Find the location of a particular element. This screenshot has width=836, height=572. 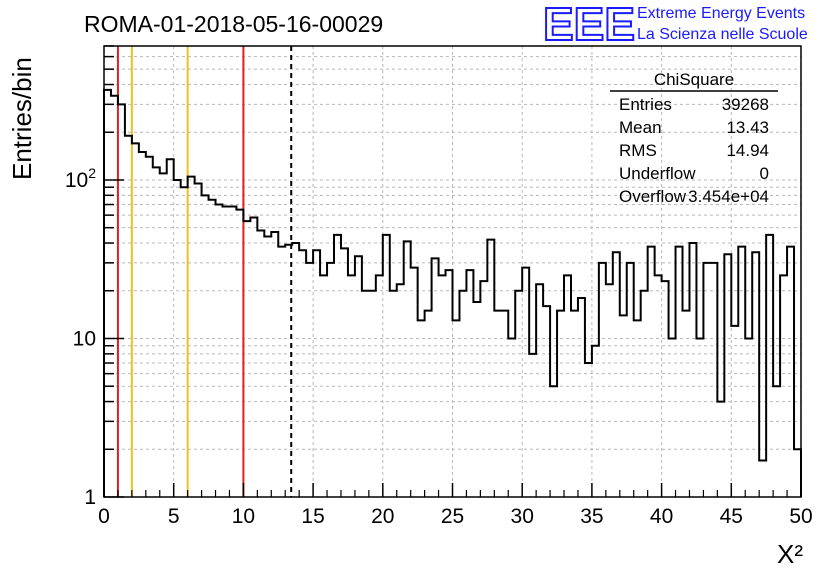

x-axis: 0 5 10 15 20 25 30 35 40 45 50 is located at coordinates (455, 505).